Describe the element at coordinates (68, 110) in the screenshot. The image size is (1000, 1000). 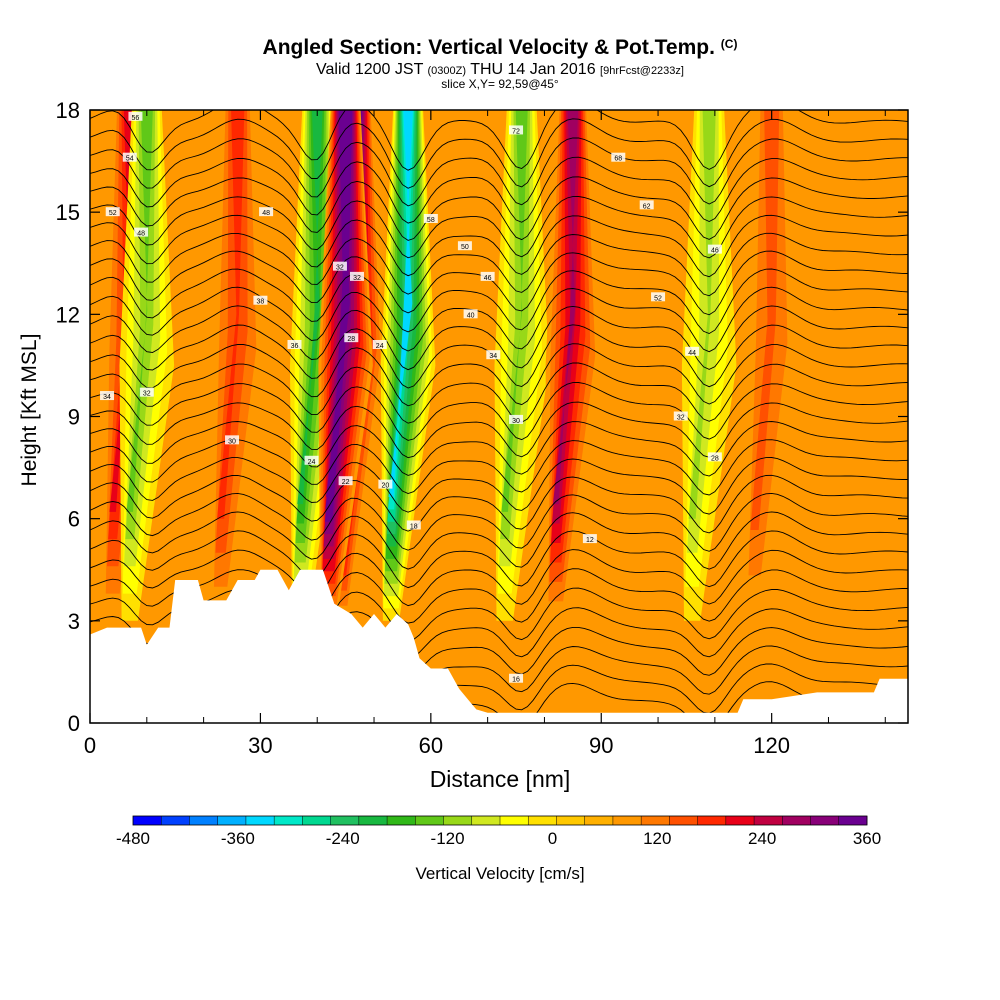
I see `y-tick-label: 18` at that location.